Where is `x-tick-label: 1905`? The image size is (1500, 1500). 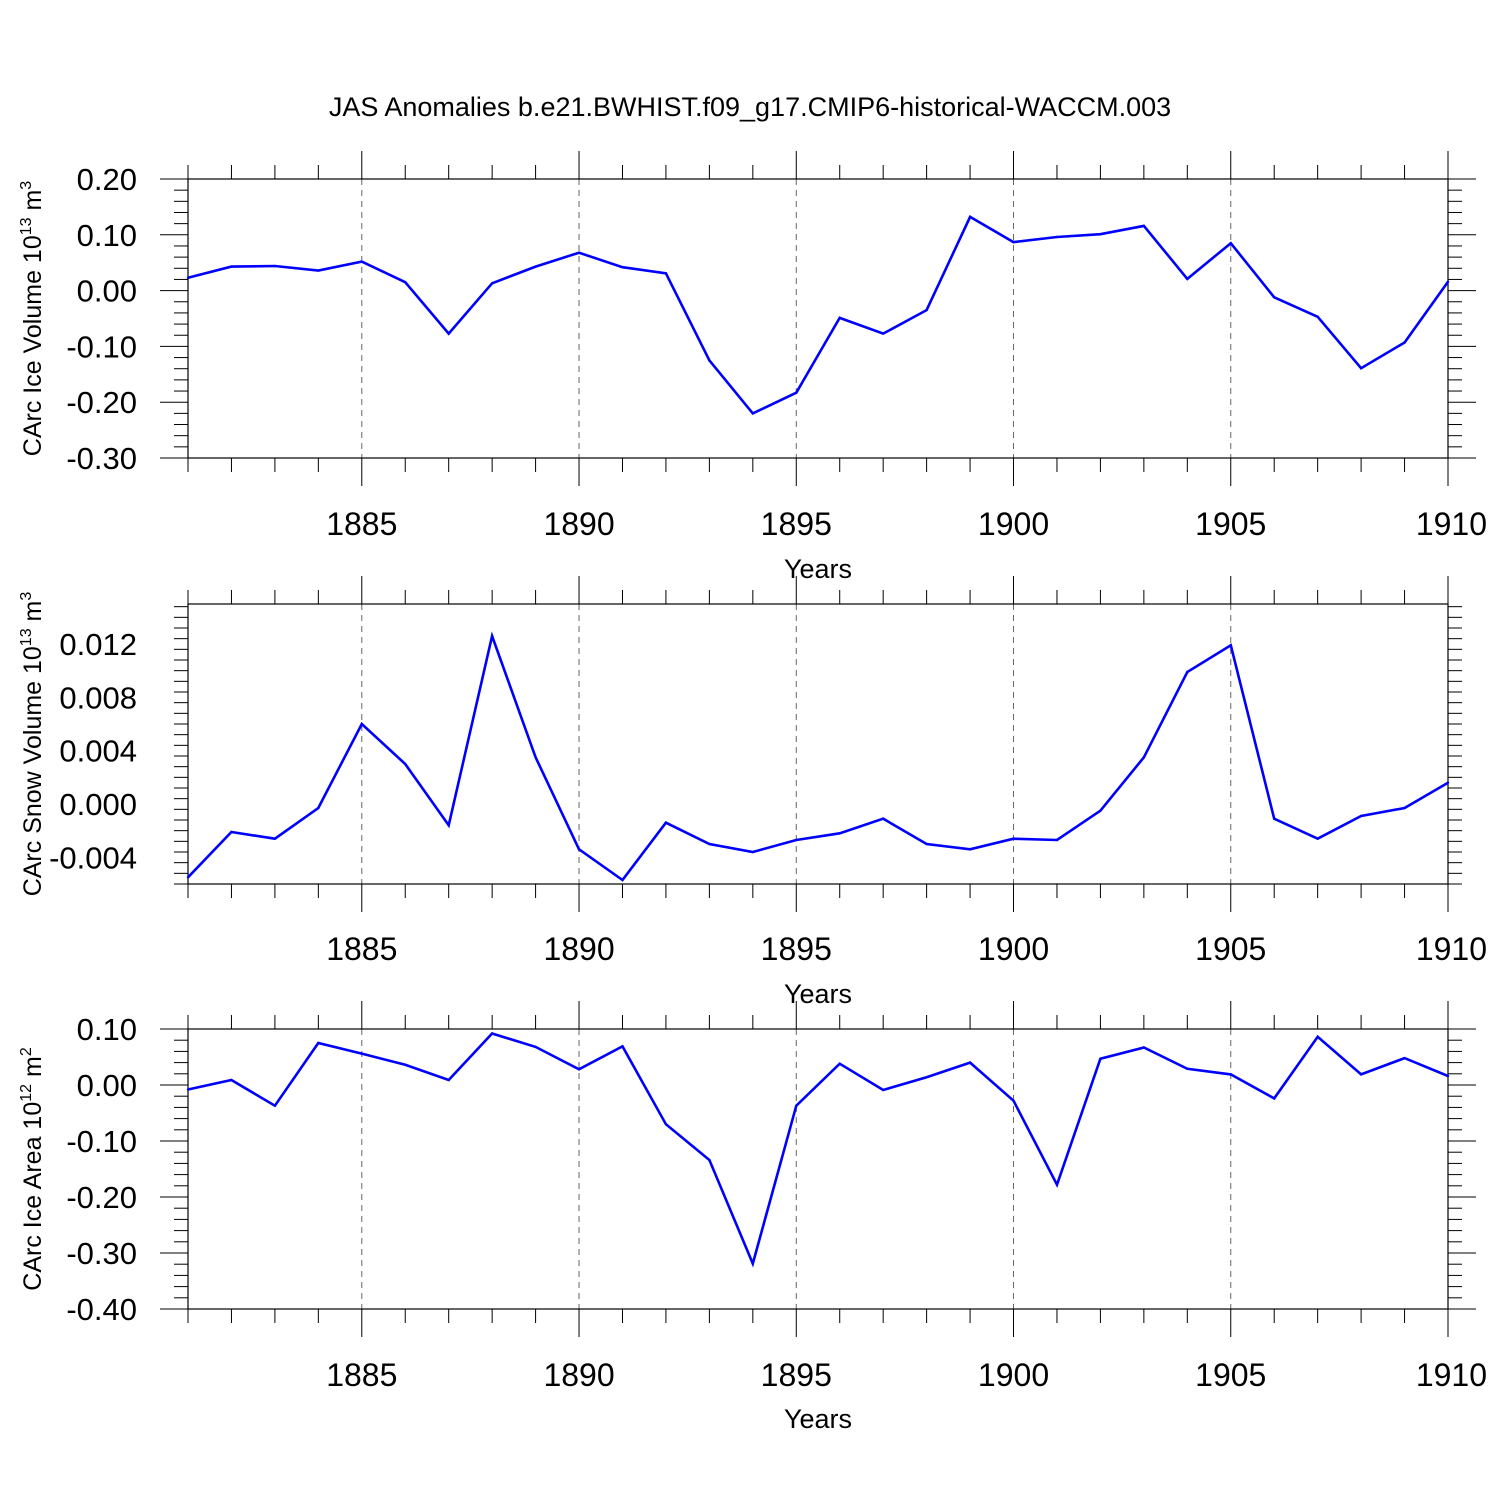 x-tick-label: 1905 is located at coordinates (1230, 524).